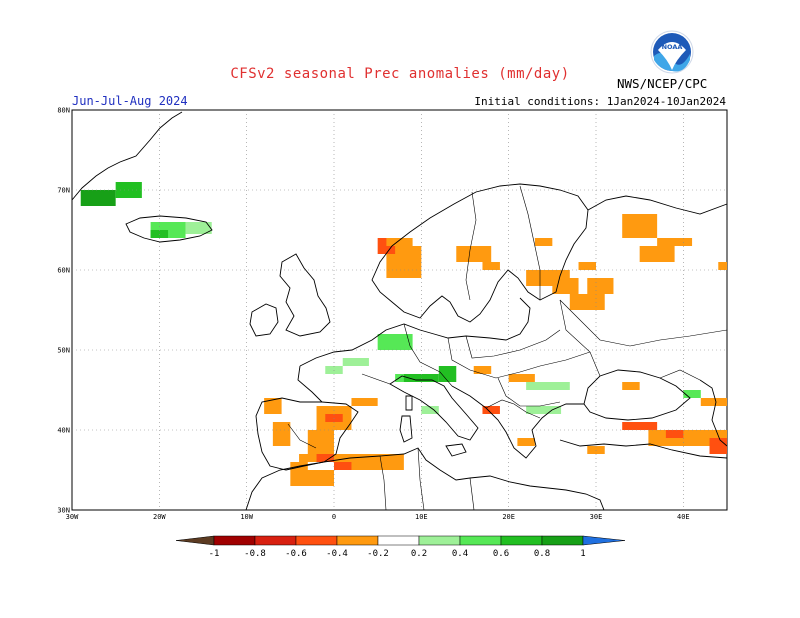  Describe the element at coordinates (63, 191) in the screenshot. I see `lat-label: 70N` at that location.